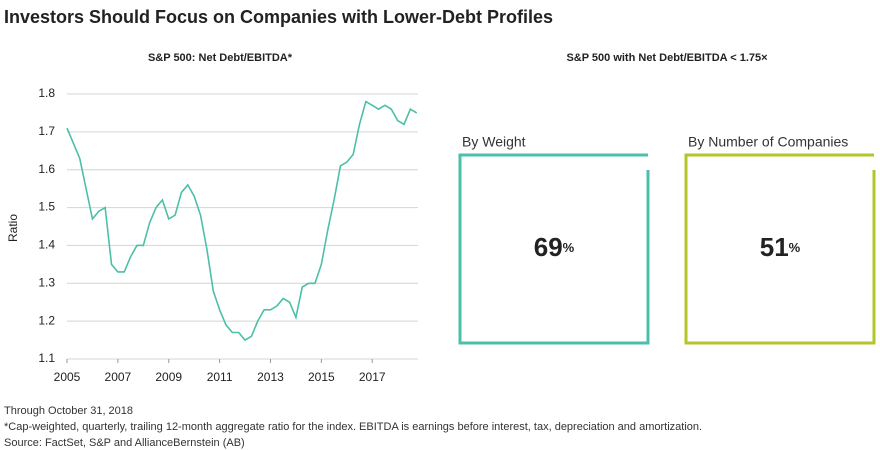  Describe the element at coordinates (46, 320) in the screenshot. I see `y-tick-label: 1.2` at that location.